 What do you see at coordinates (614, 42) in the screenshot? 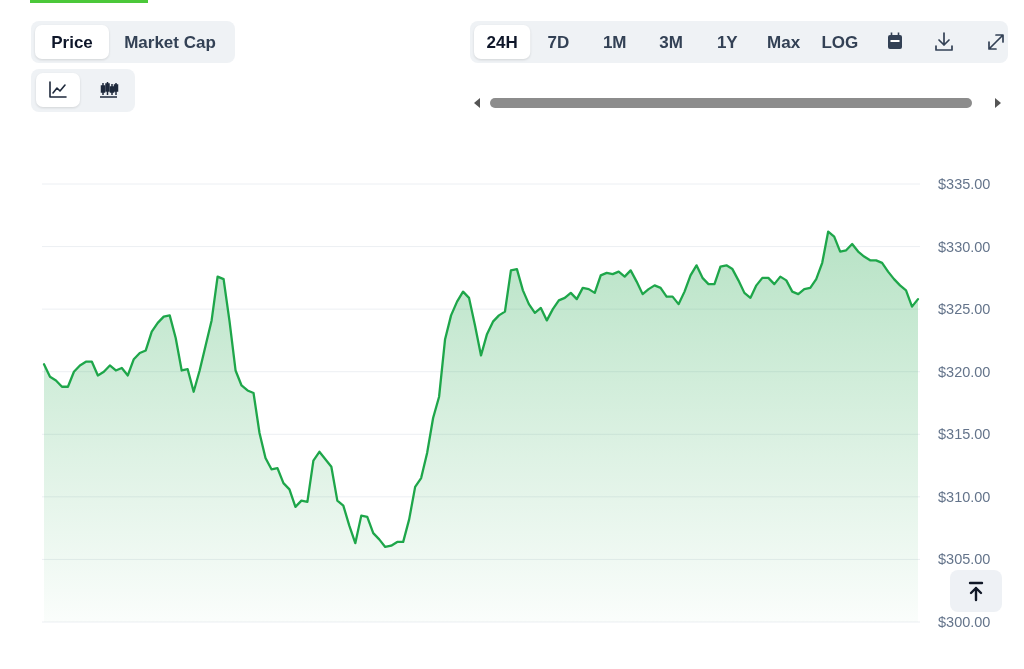
I see `text: 1M` at bounding box center [614, 42].